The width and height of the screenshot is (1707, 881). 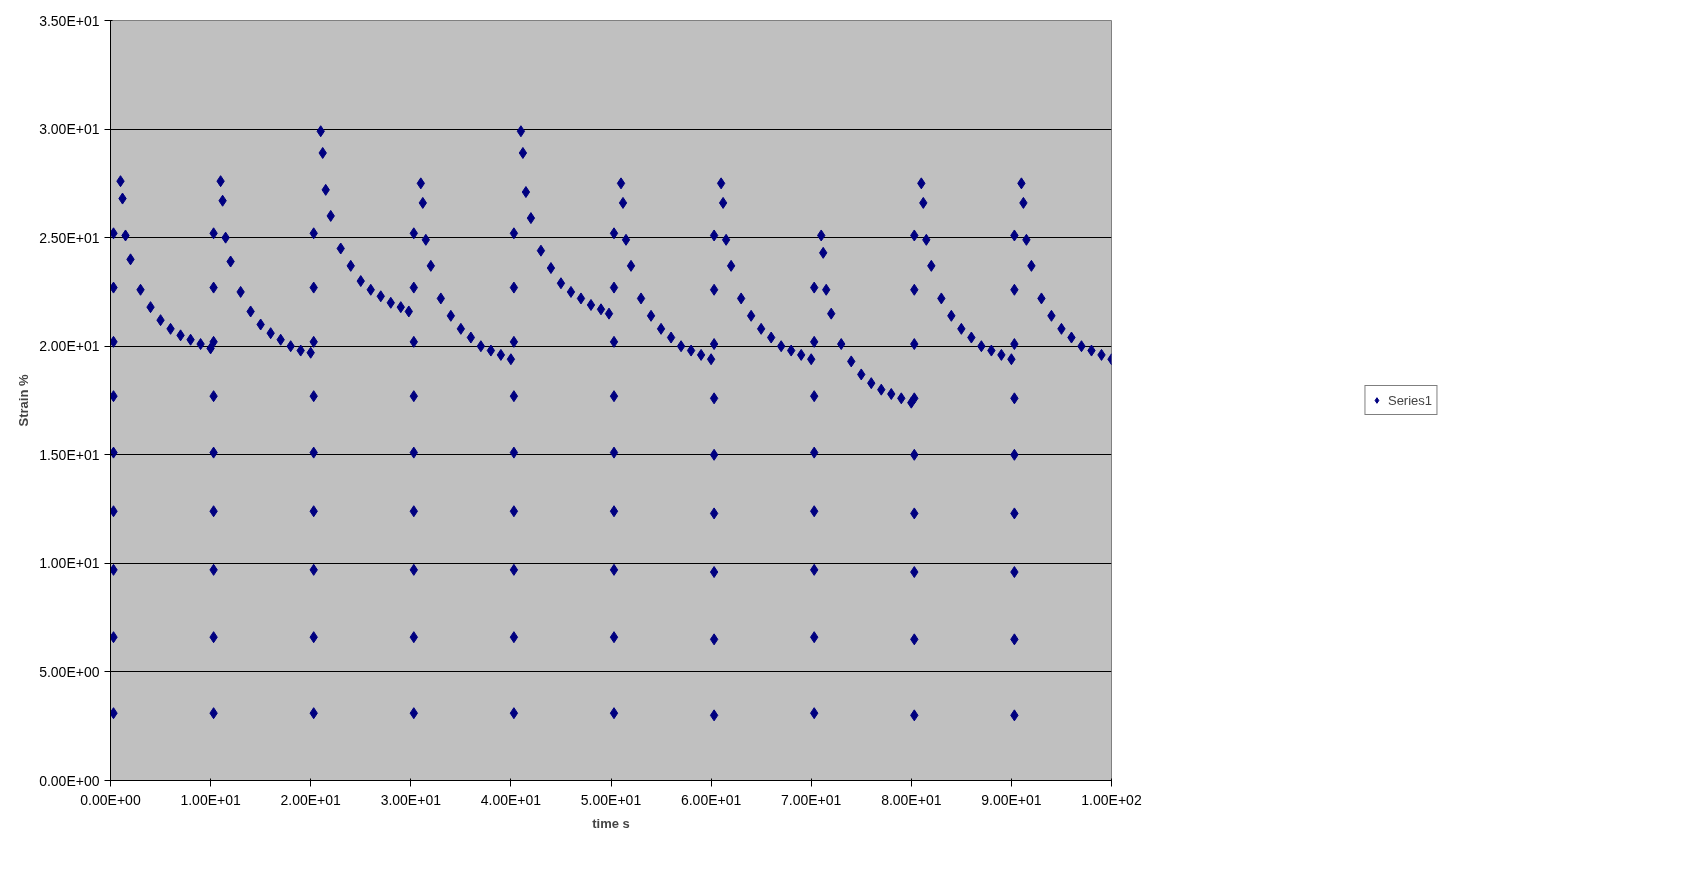 I want to click on x-tick-label: 5.00E+01, so click(x=611, y=799).